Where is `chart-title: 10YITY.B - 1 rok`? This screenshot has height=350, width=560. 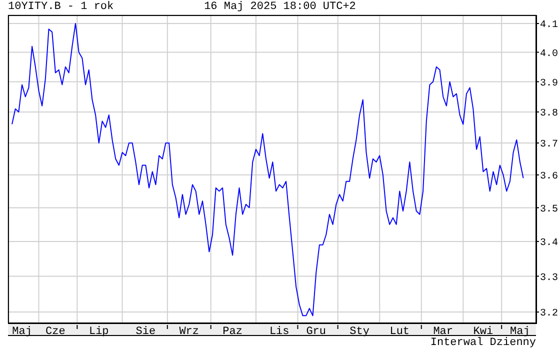 chart-title: 10YITY.B - 1 rok is located at coordinates (61, 7).